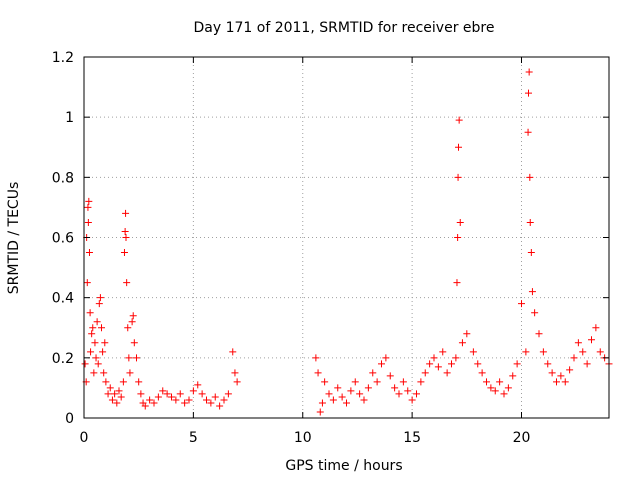  What do you see at coordinates (63, 178) in the screenshot?
I see `y-tick-label: 0.8` at bounding box center [63, 178].